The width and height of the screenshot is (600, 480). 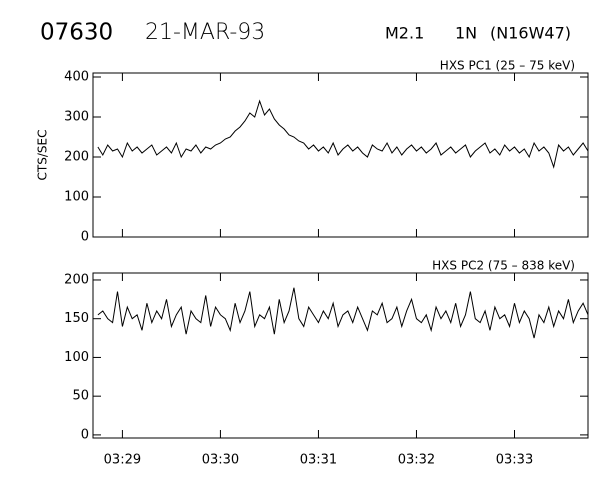 What do you see at coordinates (416, 460) in the screenshot?
I see `x-tick-label: 03:32` at bounding box center [416, 460].